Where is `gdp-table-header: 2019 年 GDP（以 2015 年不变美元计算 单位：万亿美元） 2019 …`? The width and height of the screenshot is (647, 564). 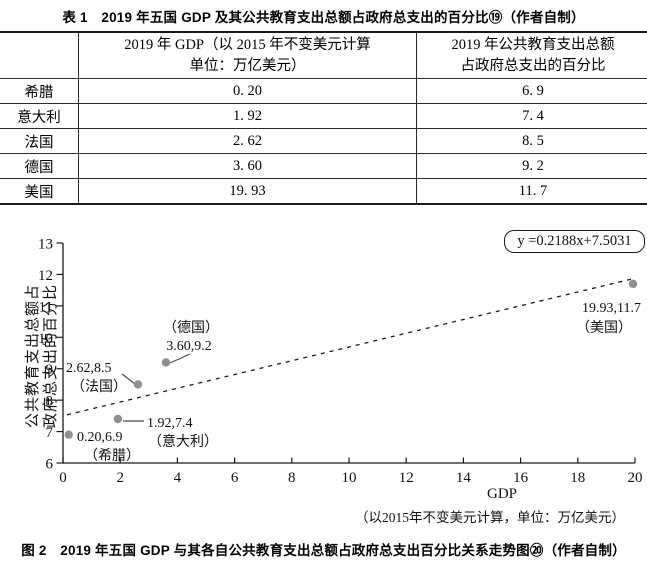 gdp-table-header: 2019 年 GDP（以 2015 年不变美元计算 单位：万亿美元） 2019 … is located at coordinates (323, 55).